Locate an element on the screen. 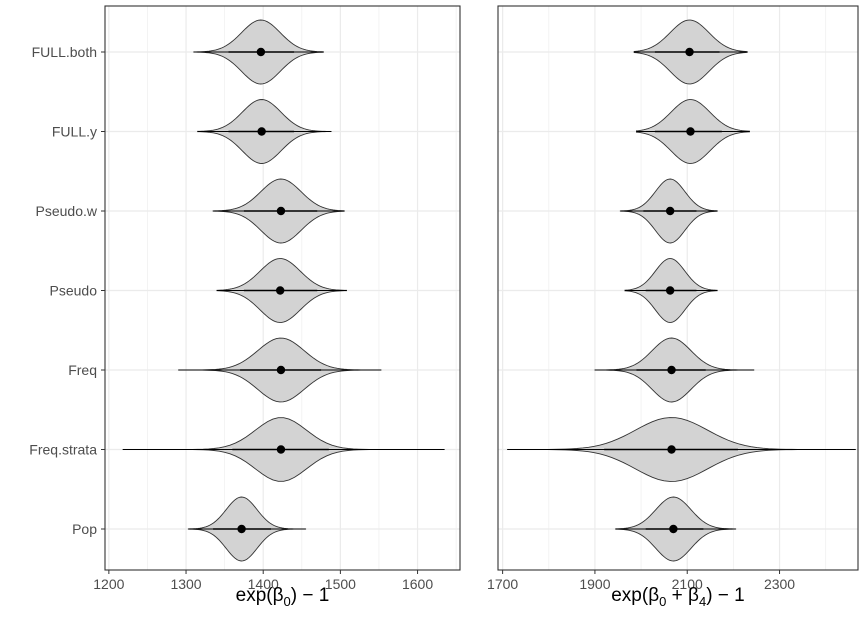  x-tick-label: 1200 is located at coordinates (108, 584).